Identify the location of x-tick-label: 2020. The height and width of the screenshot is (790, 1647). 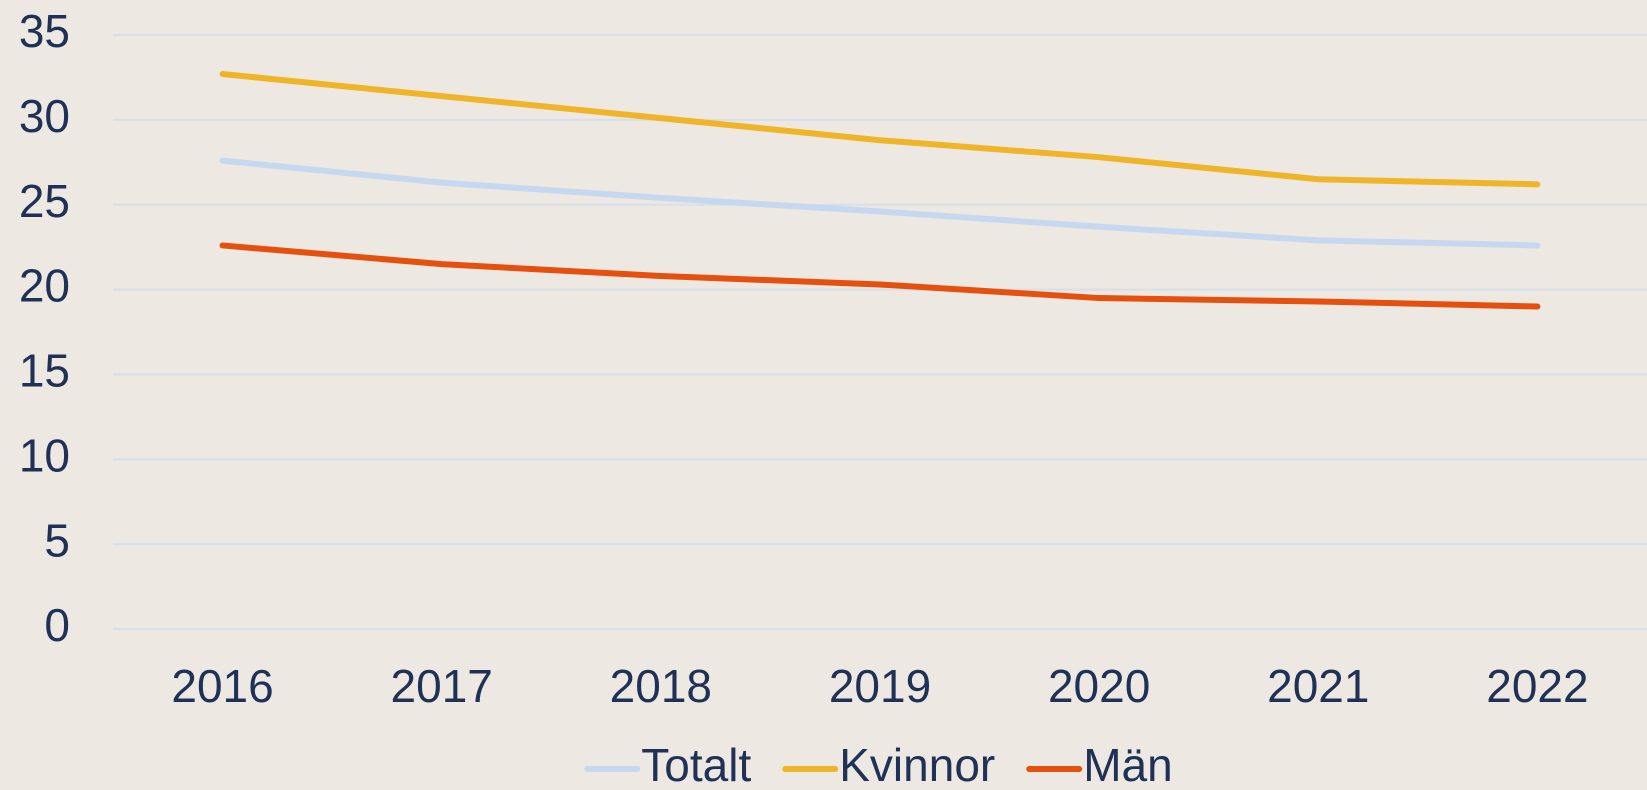
(1099, 686).